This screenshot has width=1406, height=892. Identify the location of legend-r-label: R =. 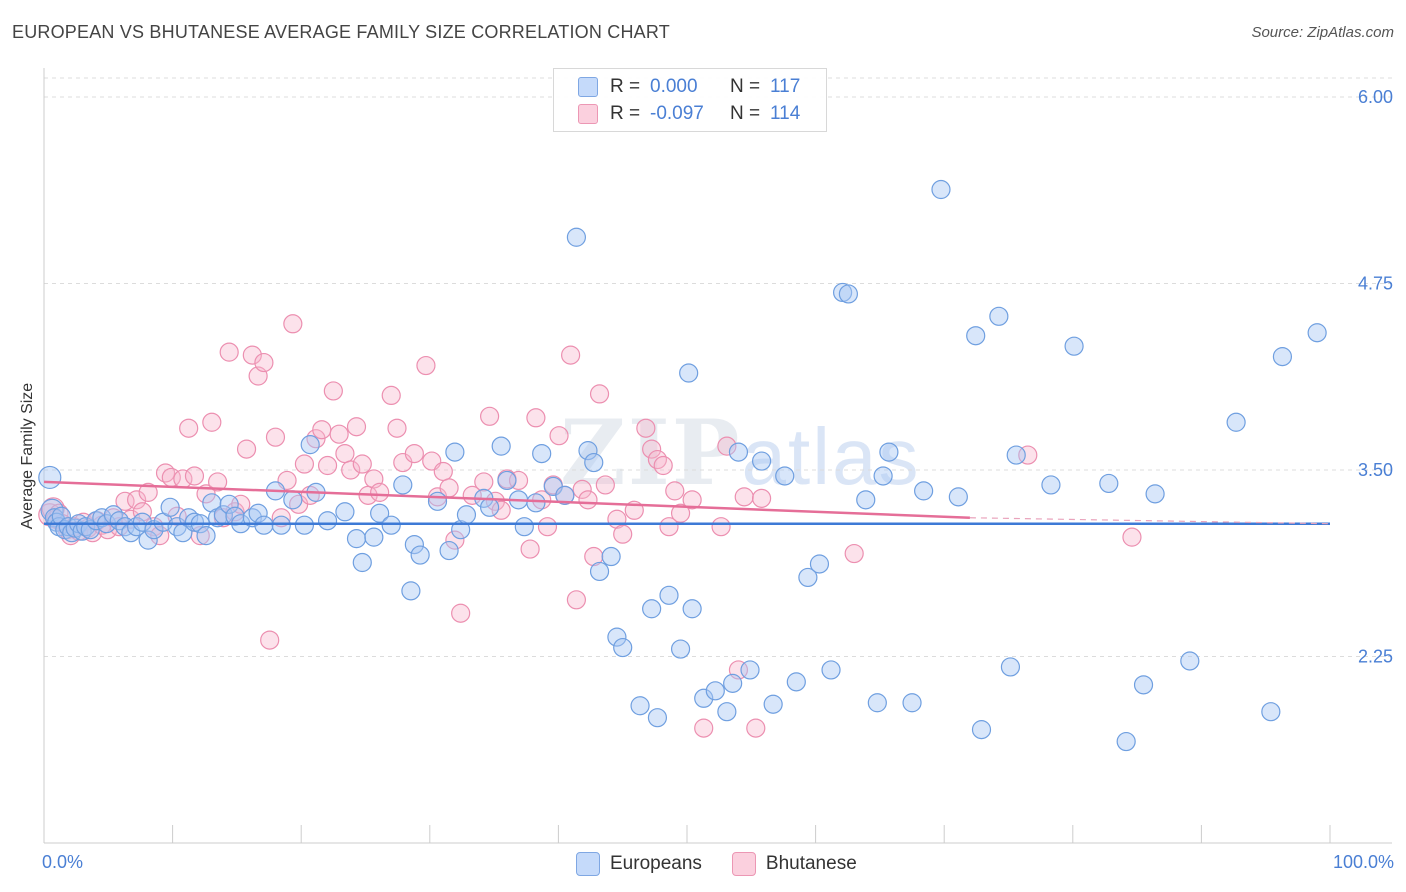
(625, 113).